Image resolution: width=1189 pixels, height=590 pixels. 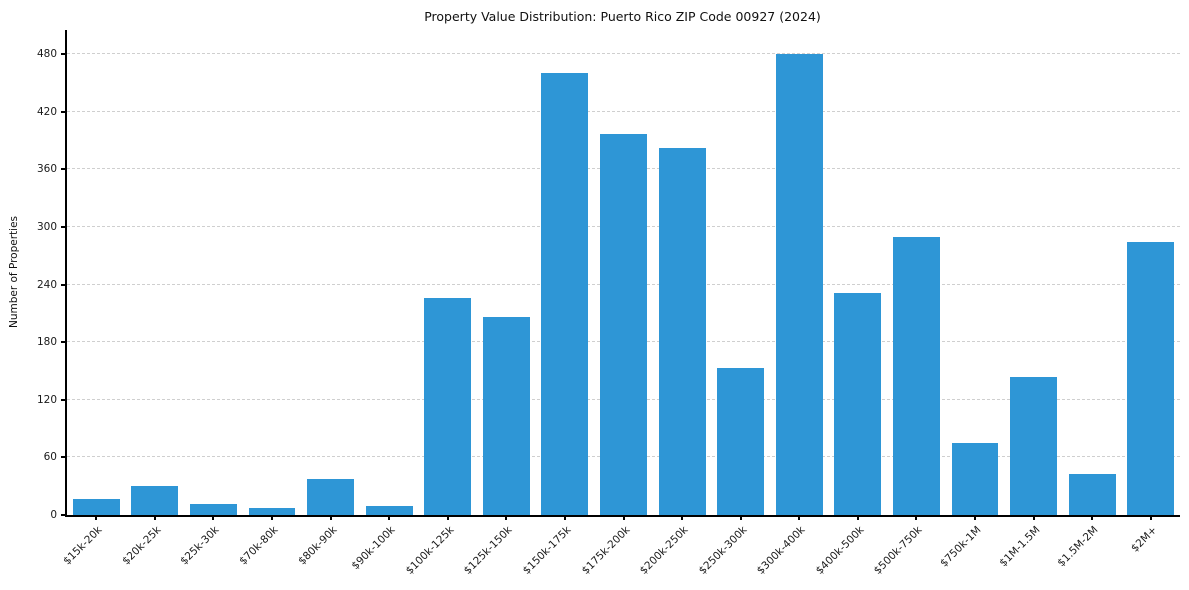 What do you see at coordinates (488, 550) in the screenshot?
I see `x-tick-label: $125k-150k` at bounding box center [488, 550].